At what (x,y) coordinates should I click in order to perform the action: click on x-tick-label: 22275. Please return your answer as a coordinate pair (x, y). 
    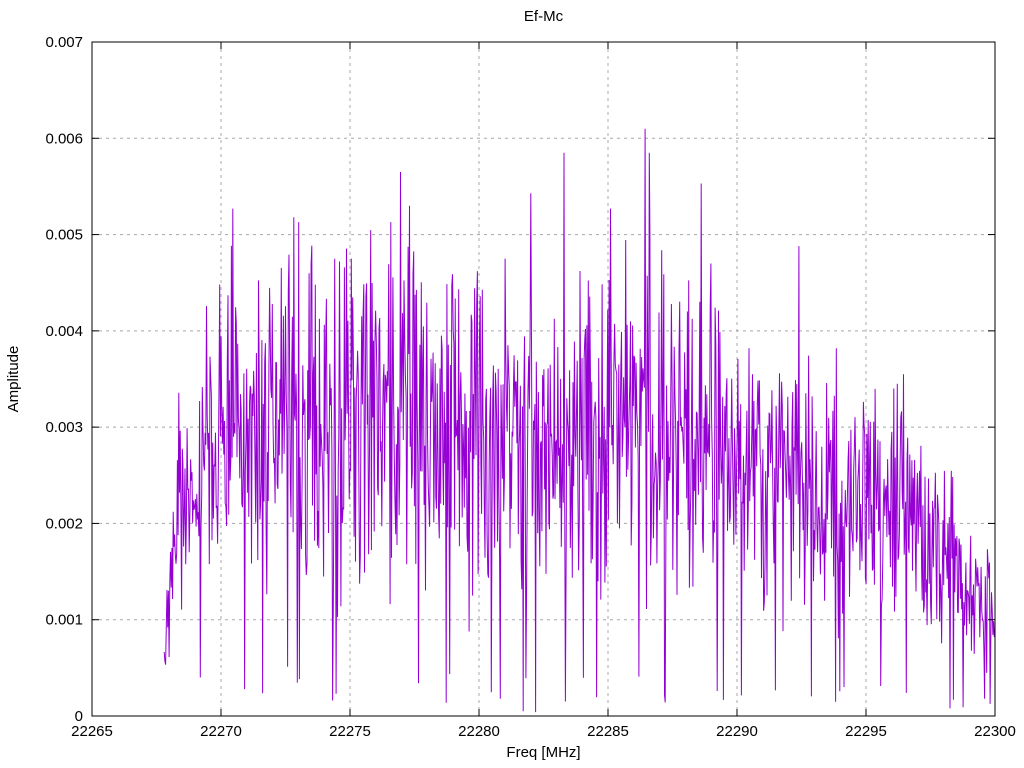
    Looking at the image, I should click on (350, 731).